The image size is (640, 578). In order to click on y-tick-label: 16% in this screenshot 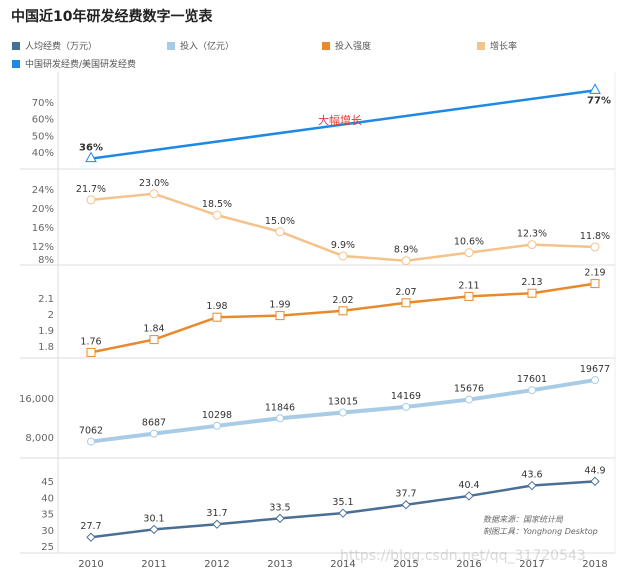, I will do `click(43, 228)`.